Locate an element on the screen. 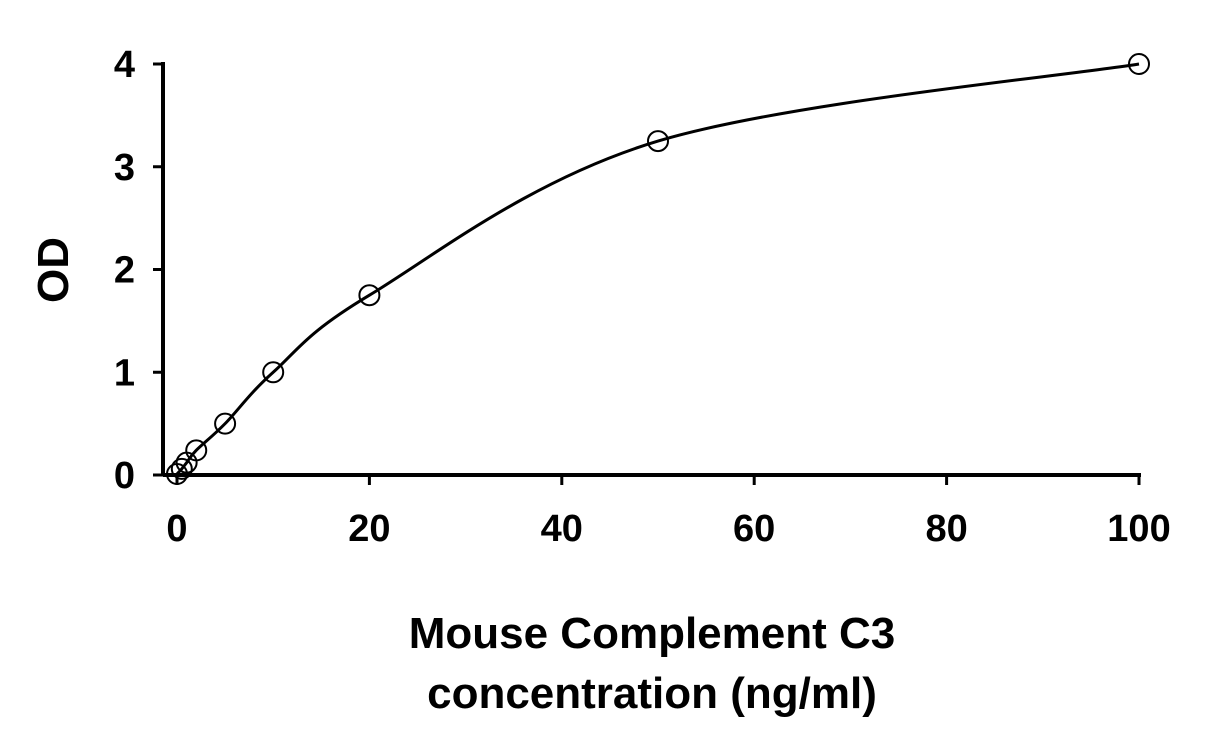 Image resolution: width=1221 pixels, height=748 pixels. x-axis-title-line-1: Mouse Complement C3 is located at coordinates (652, 633).